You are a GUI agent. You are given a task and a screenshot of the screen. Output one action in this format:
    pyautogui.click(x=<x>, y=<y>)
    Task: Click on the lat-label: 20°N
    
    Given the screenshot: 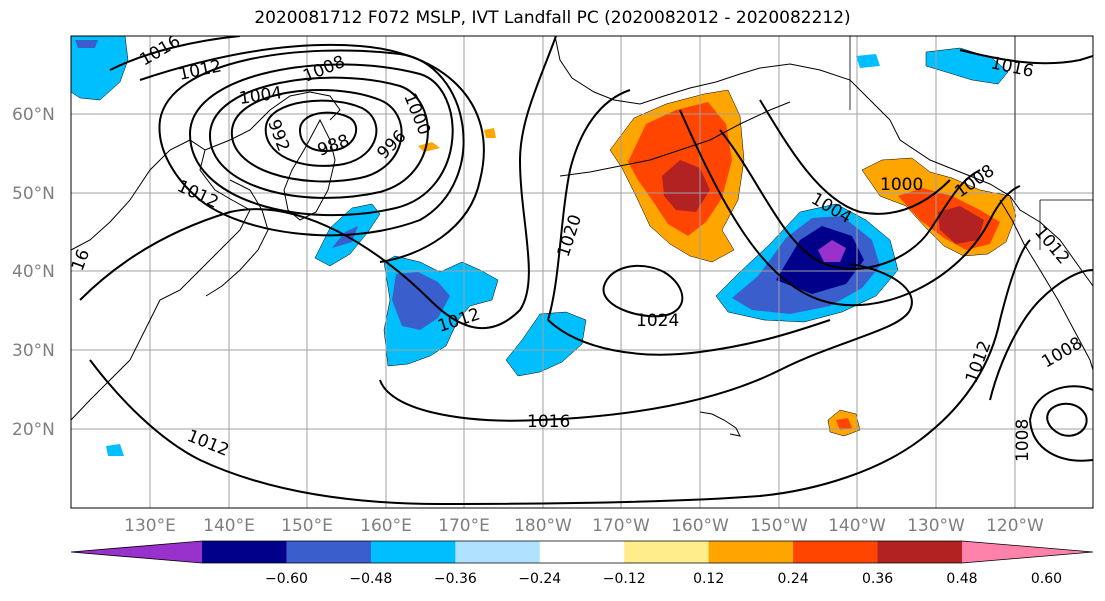 What is the action you would take?
    pyautogui.click(x=33, y=430)
    